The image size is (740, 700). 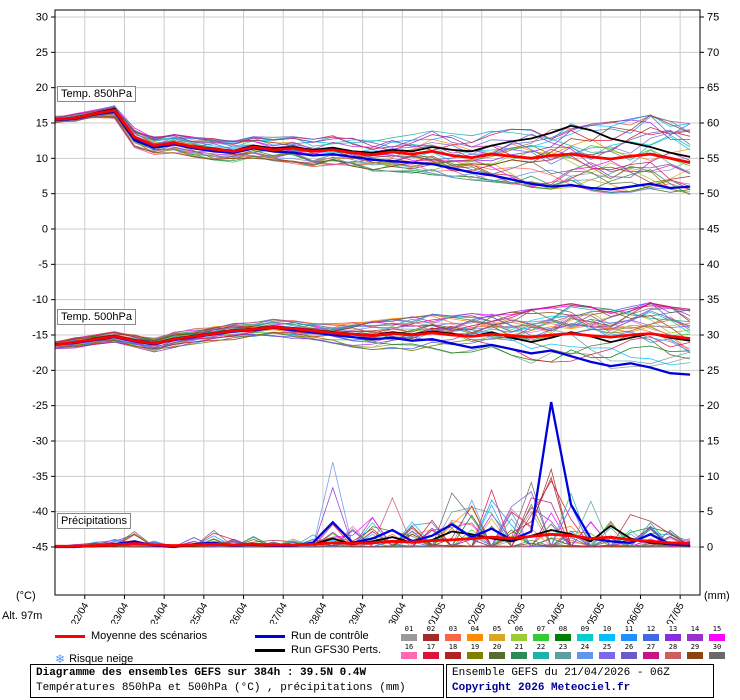 What do you see at coordinates (629, 651) in the screenshot?
I see `pert-member-26: 26` at bounding box center [629, 651].